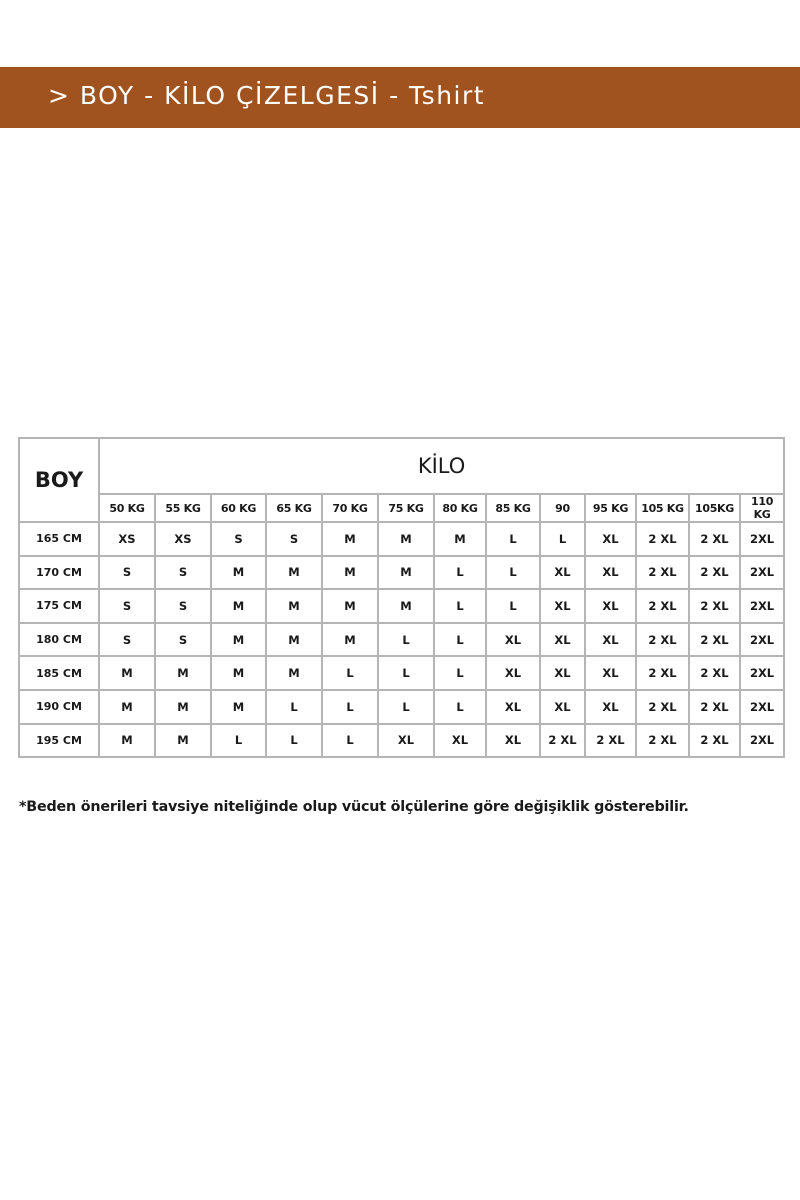 The height and width of the screenshot is (1200, 800). I want to click on table-row: 165 CM XS XS S S M M M L L XL 2 XL 2 XL 2XL, so click(402, 539).